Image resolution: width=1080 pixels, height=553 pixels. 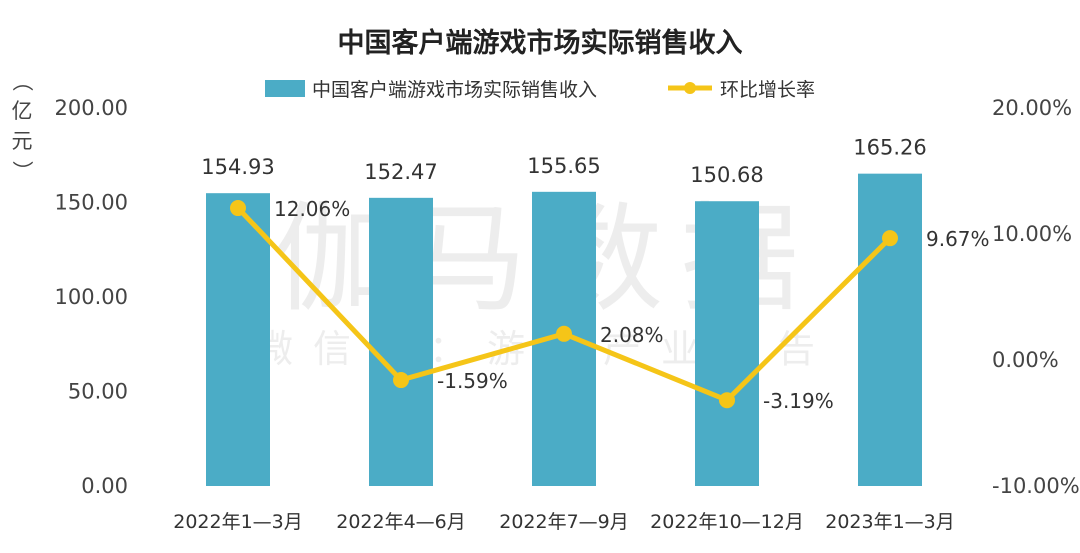 What do you see at coordinates (98, 392) in the screenshot?
I see `y-left-tick-label: 50.00` at bounding box center [98, 392].